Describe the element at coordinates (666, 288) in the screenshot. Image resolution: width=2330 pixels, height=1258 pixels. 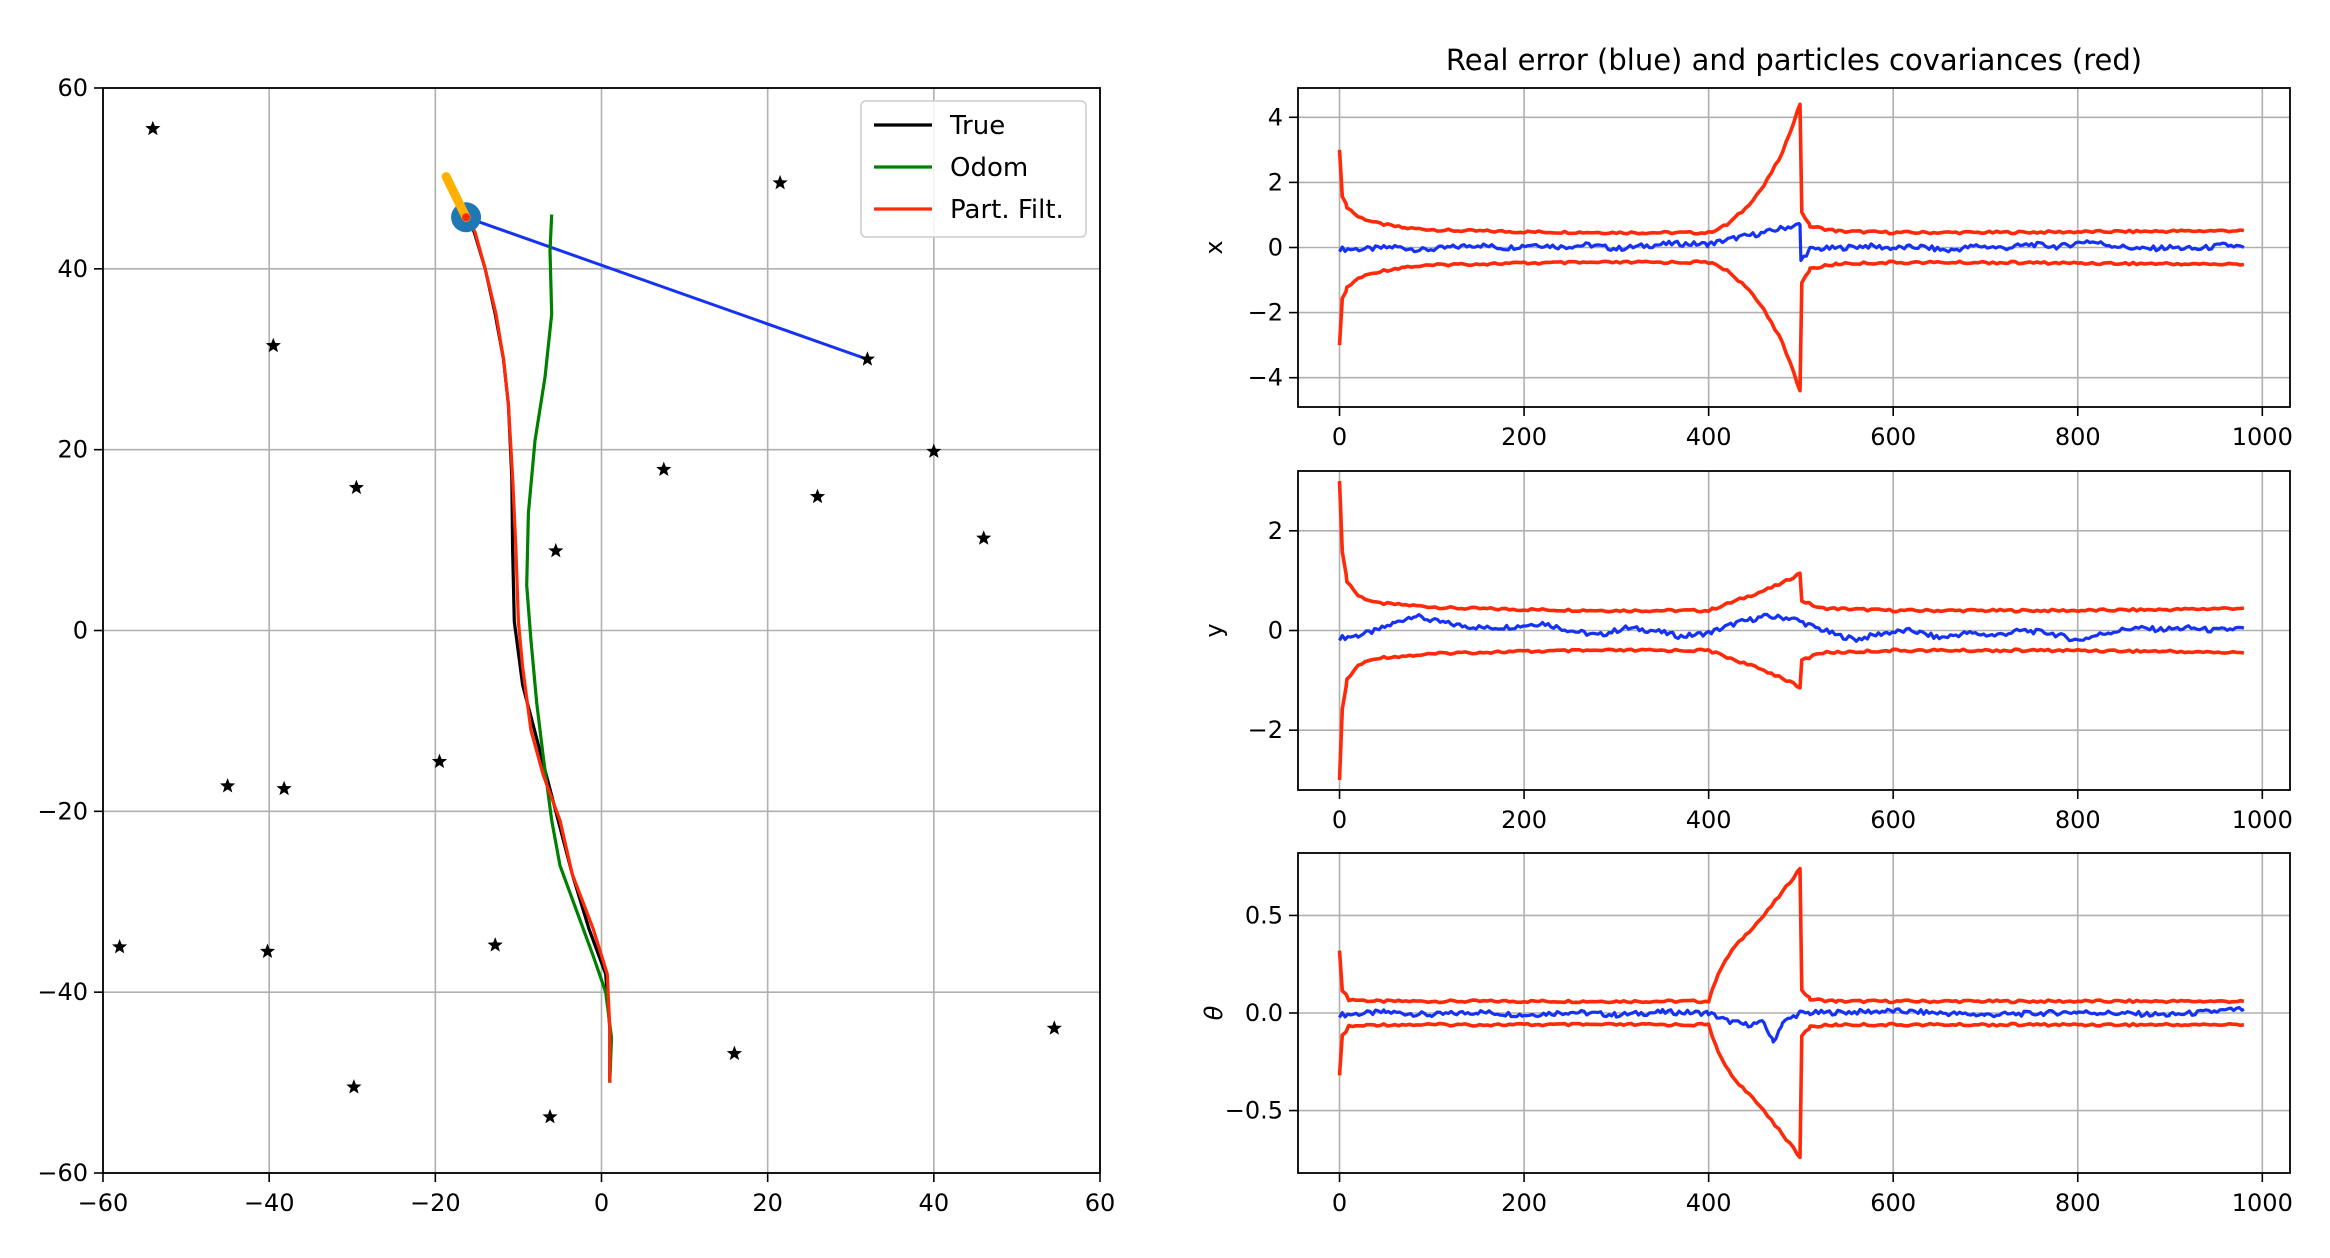
I see `observation-line` at that location.